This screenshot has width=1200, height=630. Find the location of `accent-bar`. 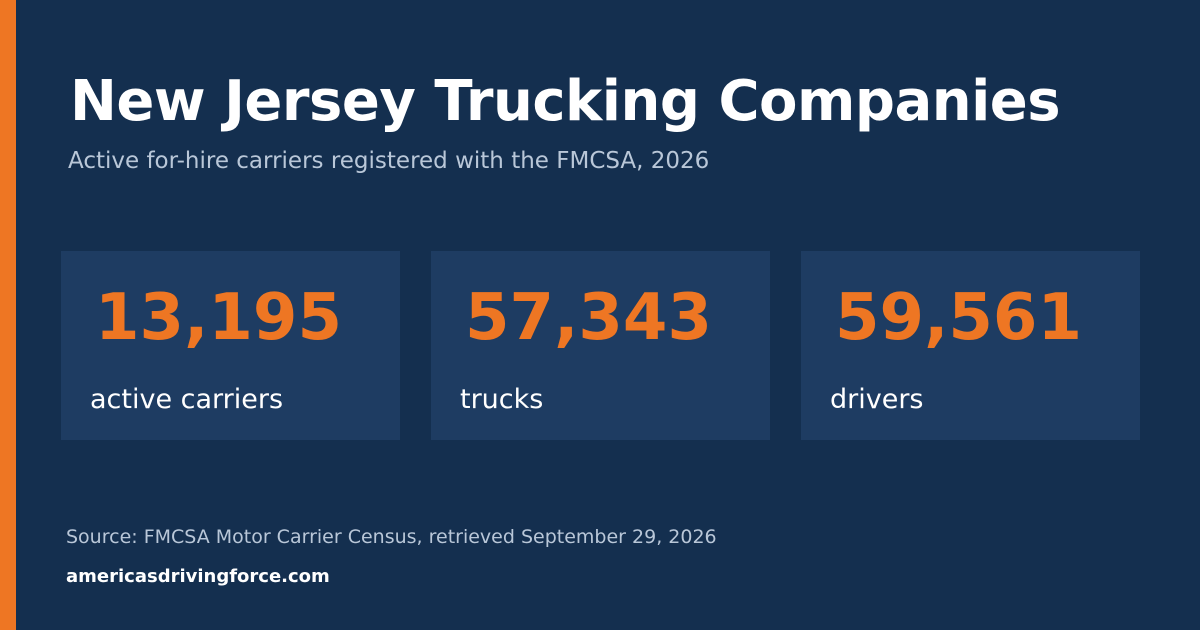

accent-bar is located at coordinates (8, 315).